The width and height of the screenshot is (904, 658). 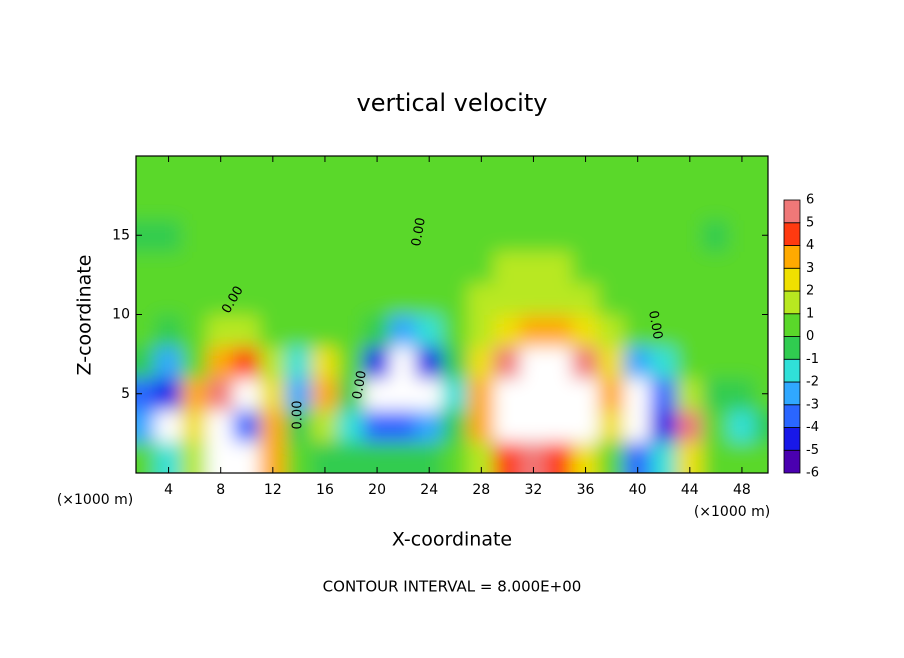 What do you see at coordinates (810, 245) in the screenshot?
I see `colorbar-label: 4` at bounding box center [810, 245].